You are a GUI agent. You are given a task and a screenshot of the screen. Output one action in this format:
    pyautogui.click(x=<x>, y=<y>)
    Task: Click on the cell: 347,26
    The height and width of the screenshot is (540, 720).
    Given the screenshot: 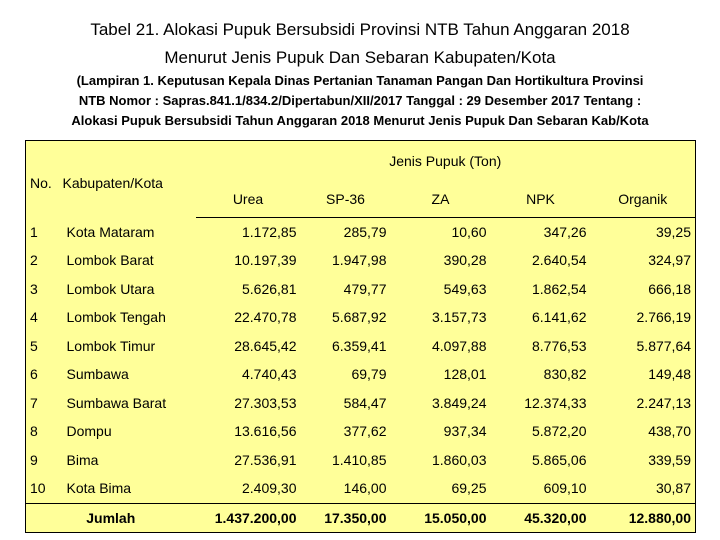 What is the action you would take?
    pyautogui.click(x=565, y=231)
    